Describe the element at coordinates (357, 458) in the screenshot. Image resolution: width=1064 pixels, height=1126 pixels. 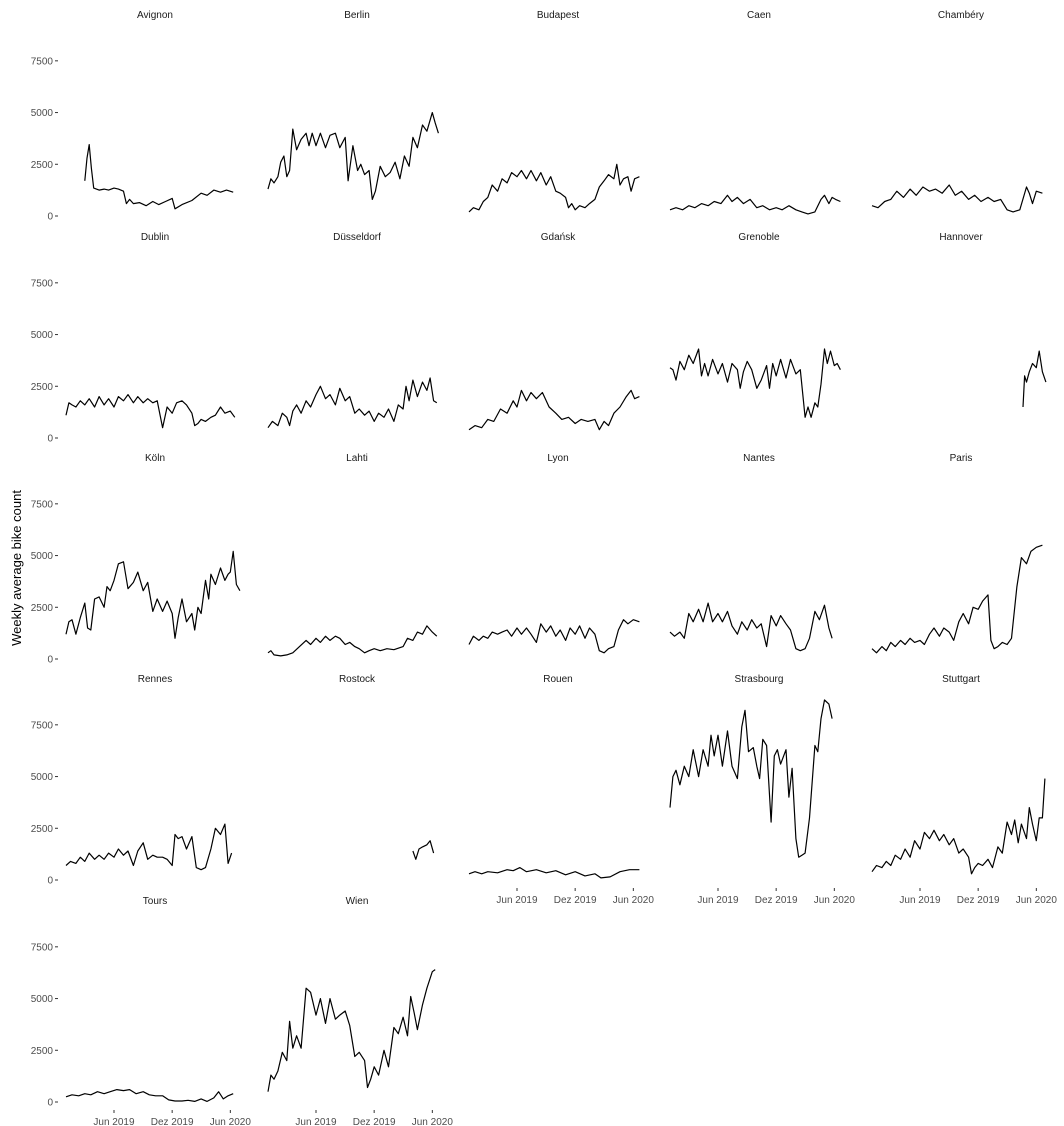
I see `panel-title: Lahti` at that location.